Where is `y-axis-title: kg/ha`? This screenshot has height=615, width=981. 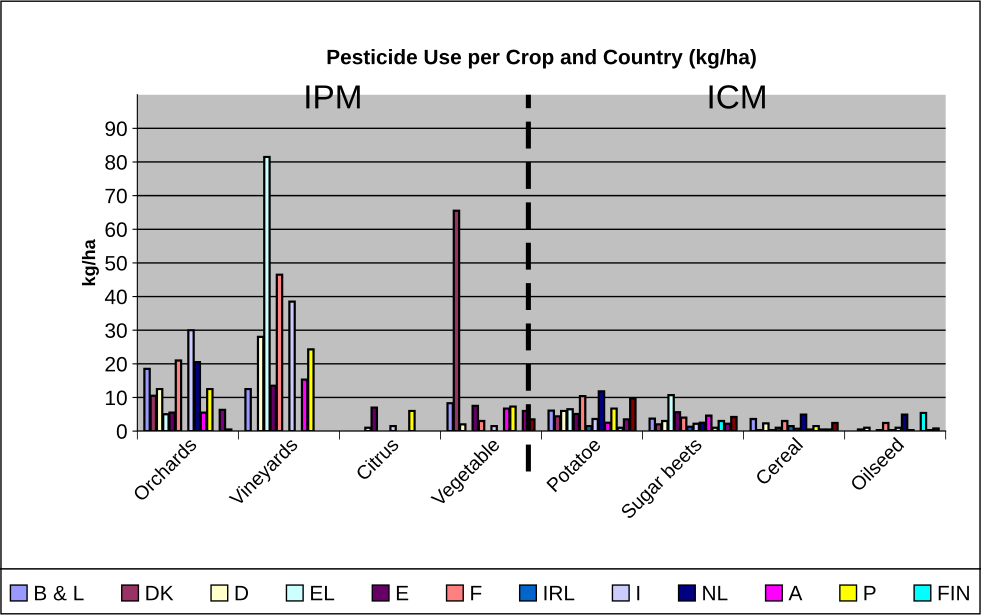
y-axis-title: kg/ha is located at coordinates (90, 262).